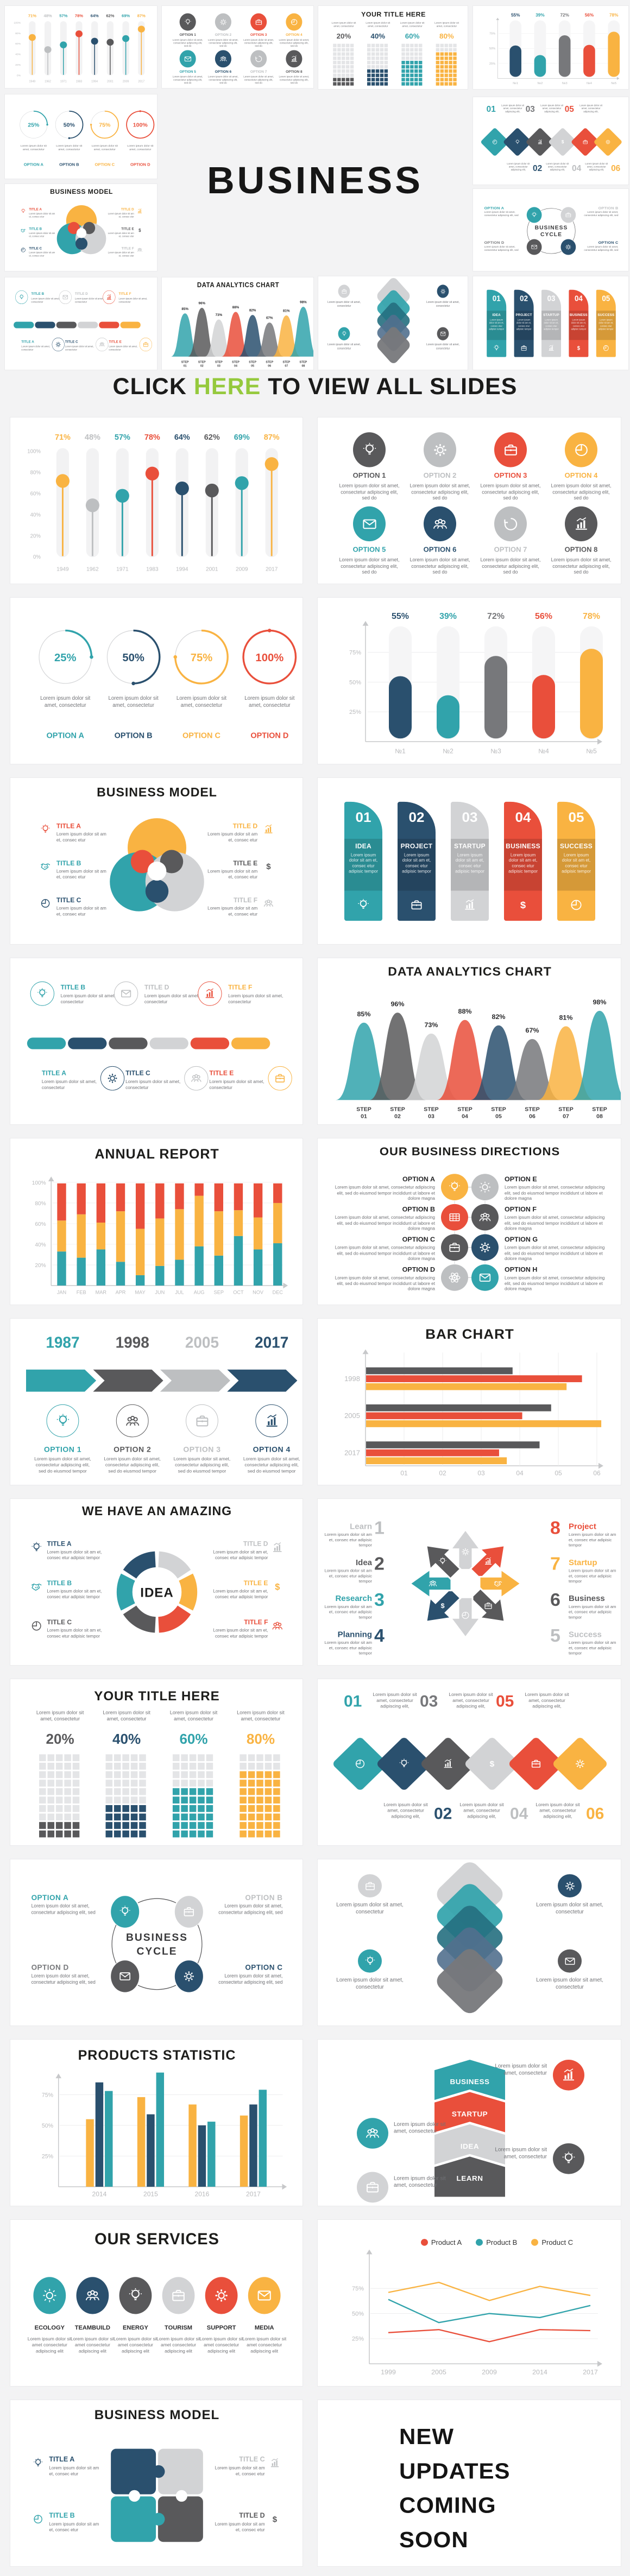 The height and width of the screenshot is (2576, 630). Describe the element at coordinates (65, 658) in the screenshot. I see `svg-label: 25%` at that location.